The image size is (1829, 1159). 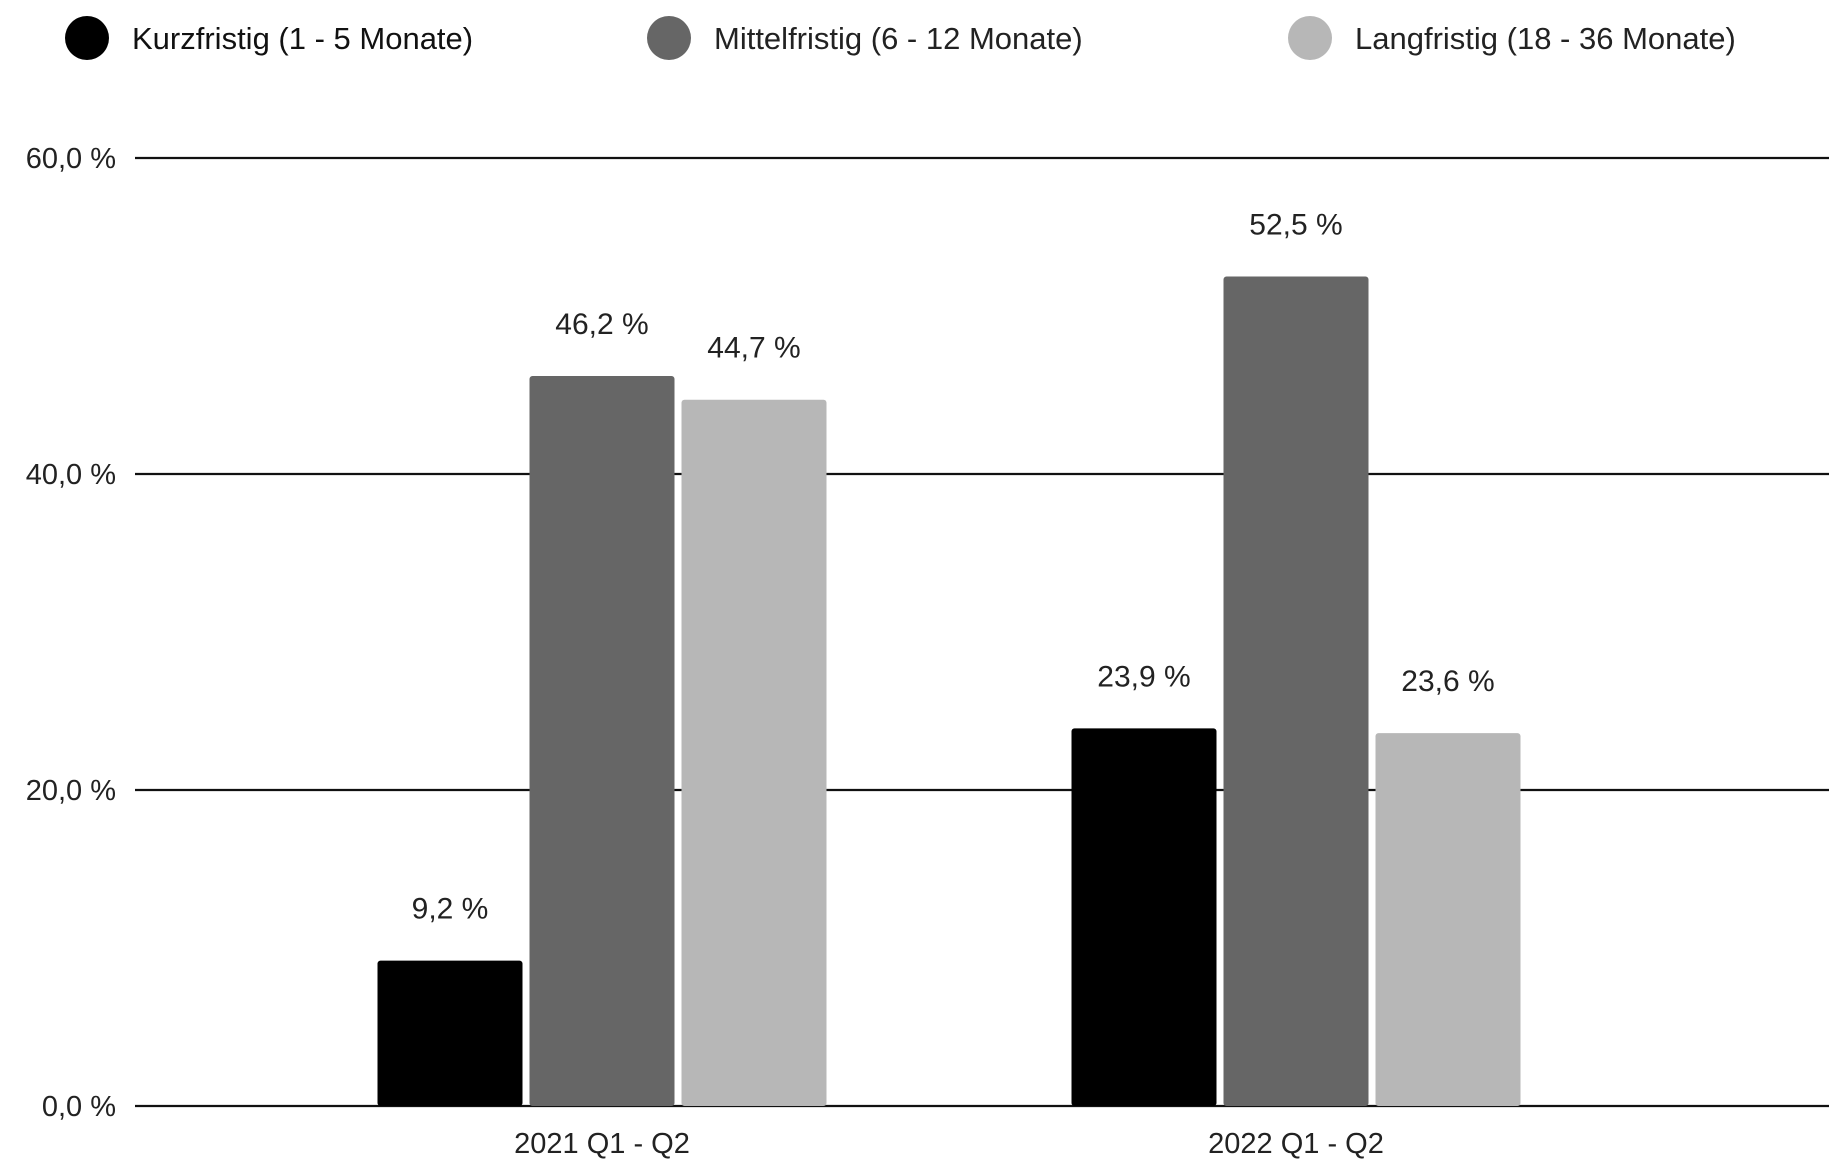 I want to click on x-axis-ticks: 2021 Q1 - Q2 2022 Q1 - Q2, so click(x=949, y=1143).